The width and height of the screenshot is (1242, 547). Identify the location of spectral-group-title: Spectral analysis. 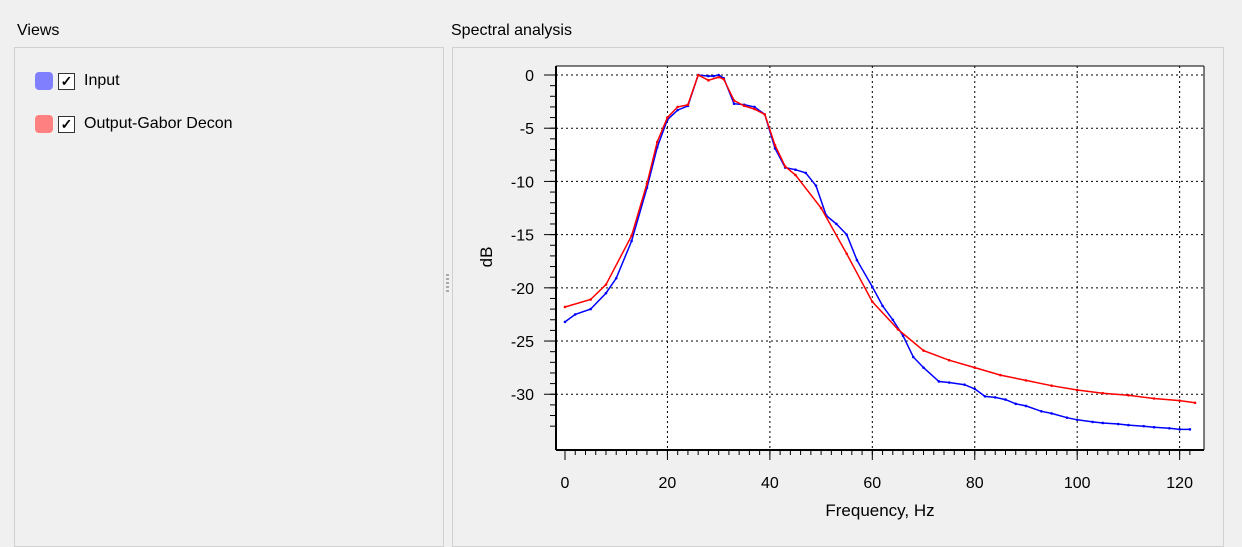
(511, 30).